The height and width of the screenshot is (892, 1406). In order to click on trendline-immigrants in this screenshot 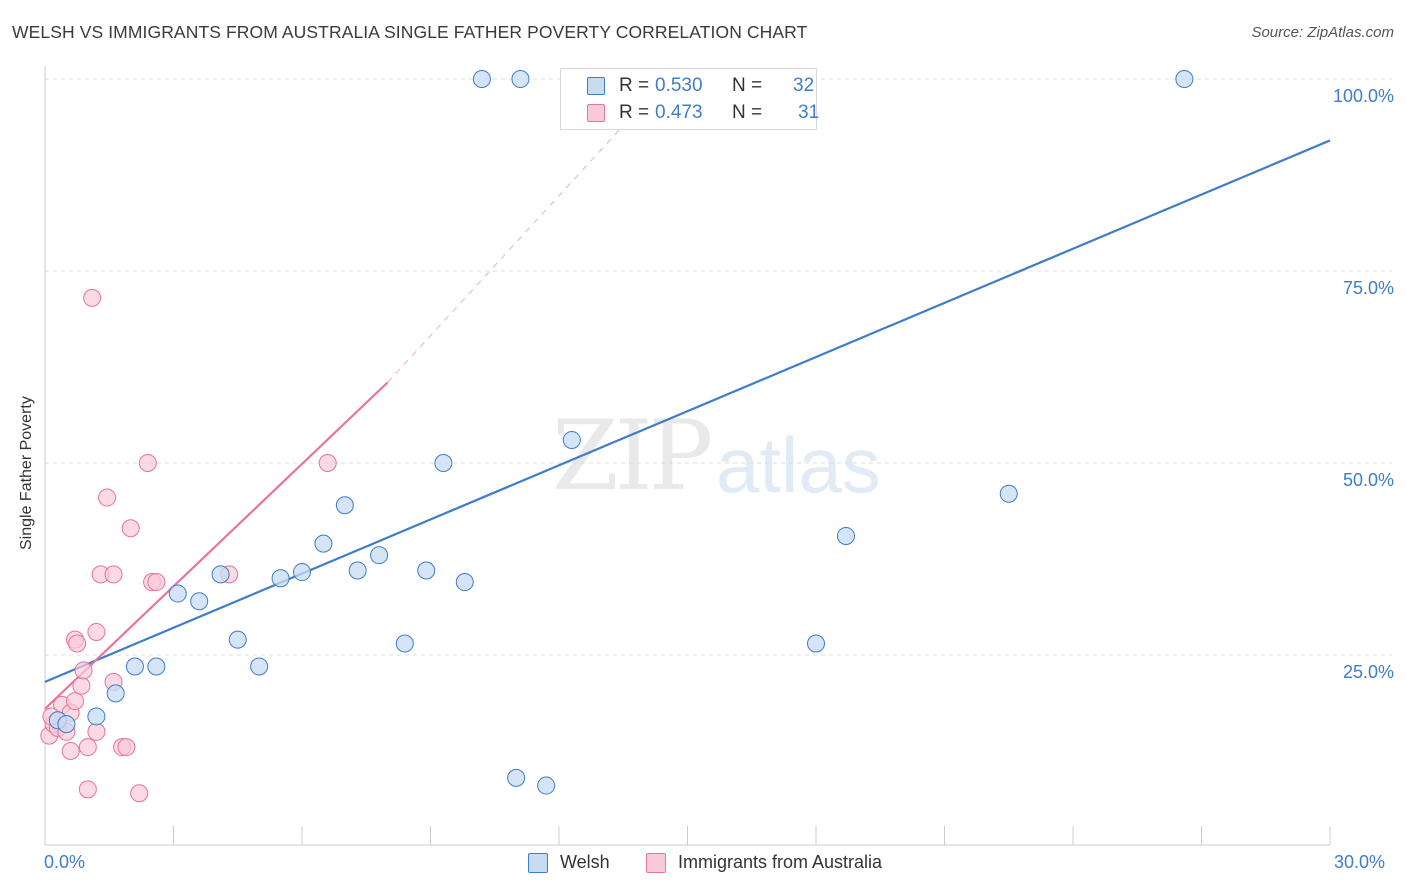, I will do `click(216, 545)`.